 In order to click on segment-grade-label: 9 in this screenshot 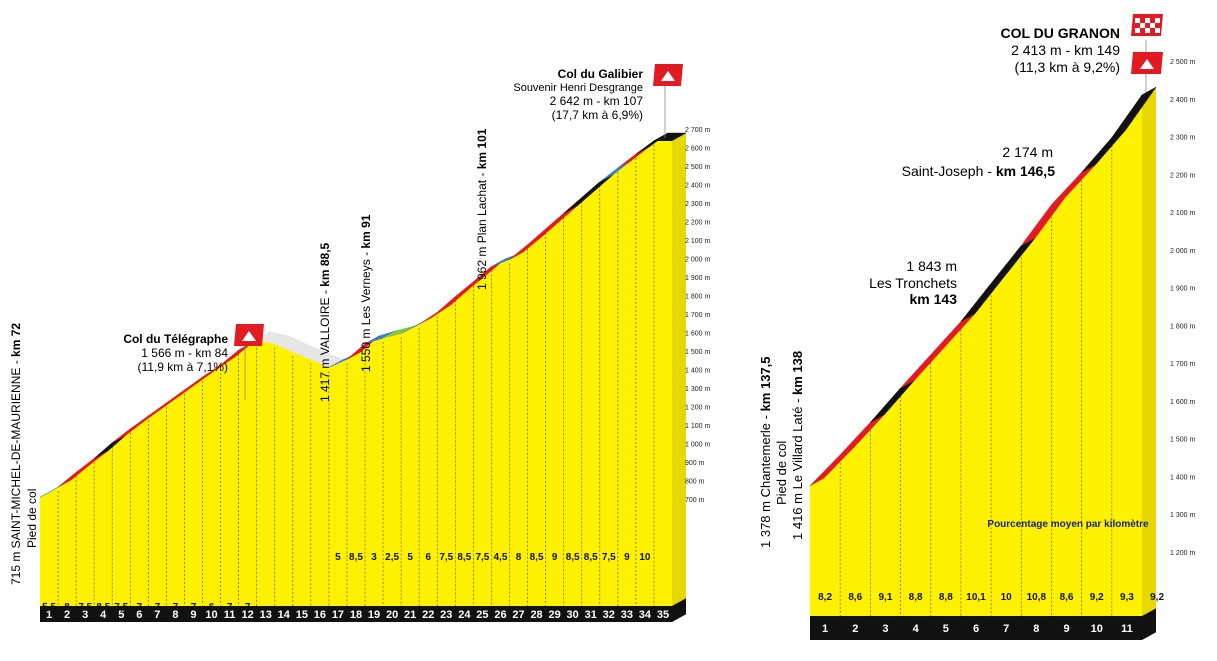, I will do `click(555, 557)`.